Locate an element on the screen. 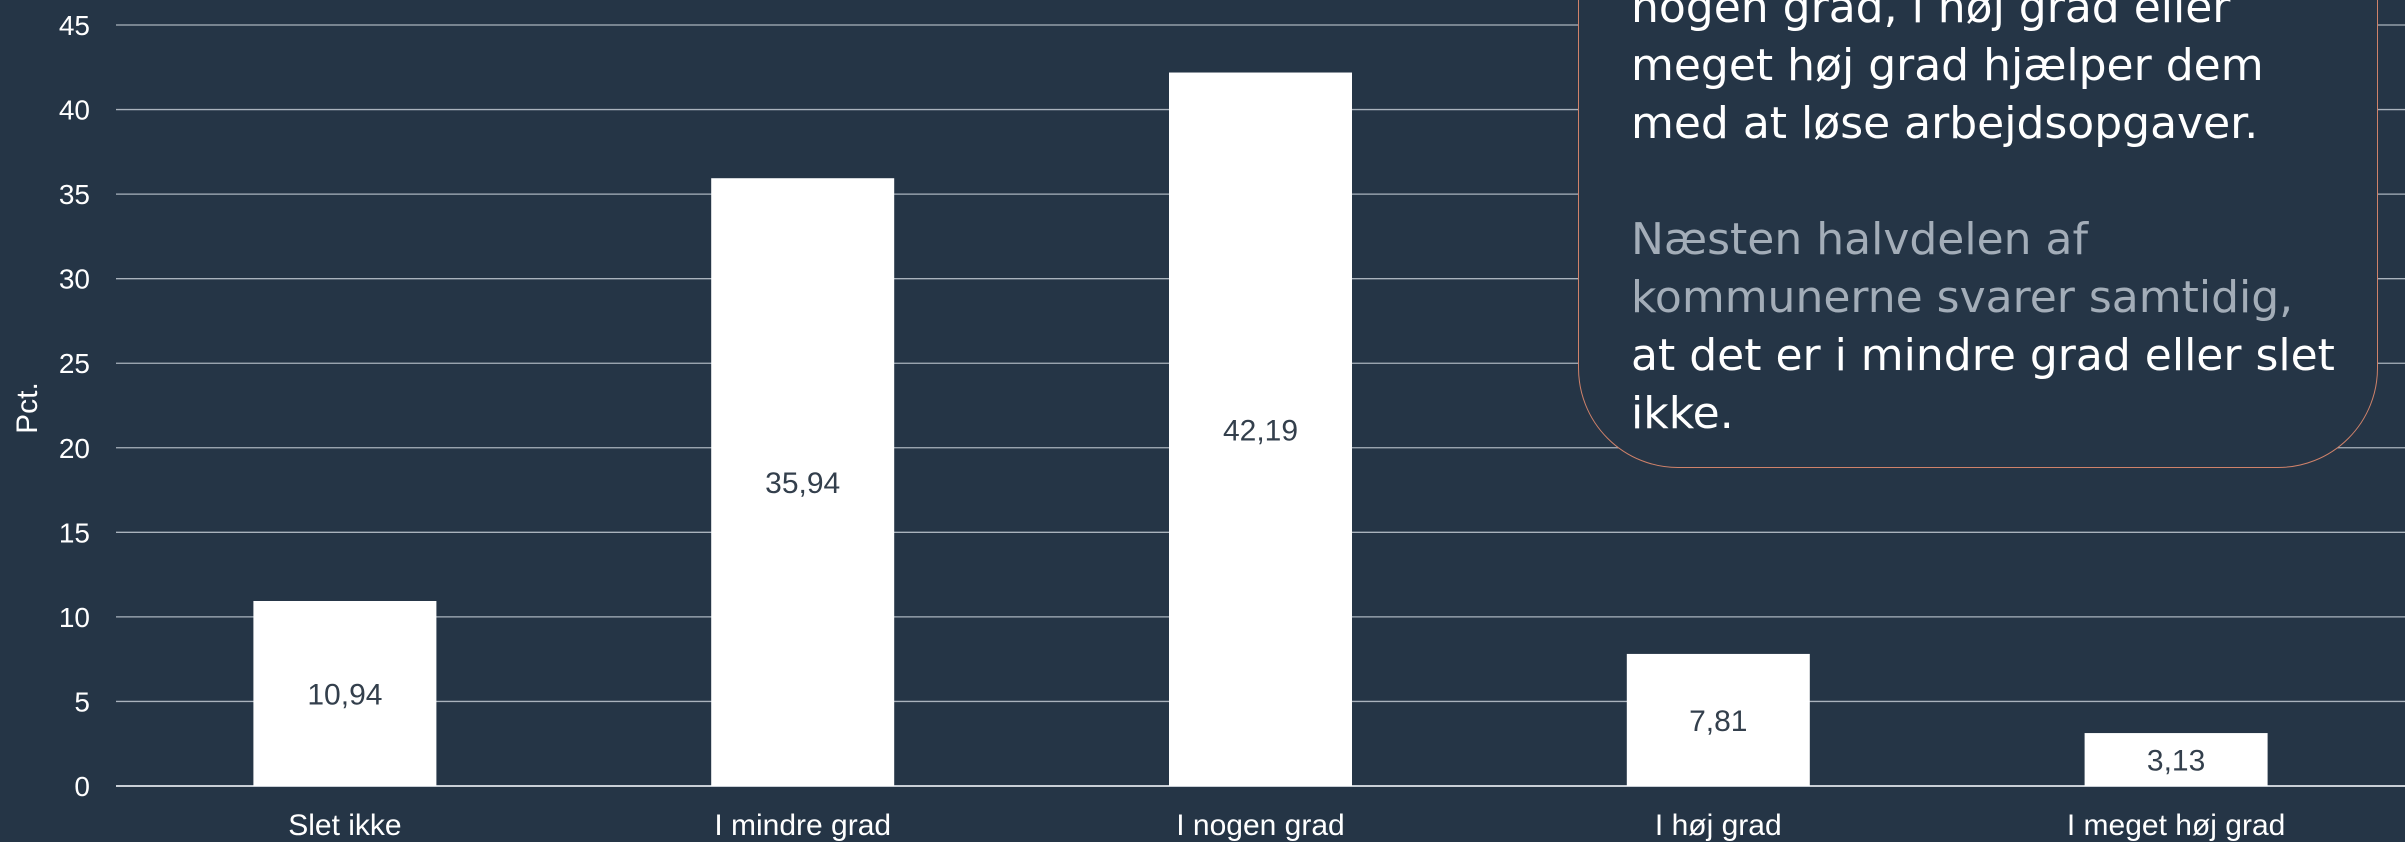  bar-value-label: 42,19 is located at coordinates (1260, 430).